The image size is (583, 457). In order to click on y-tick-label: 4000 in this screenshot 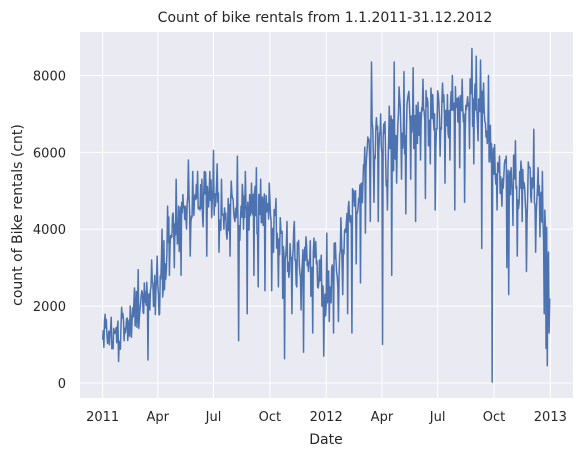, I will do `click(49, 230)`.